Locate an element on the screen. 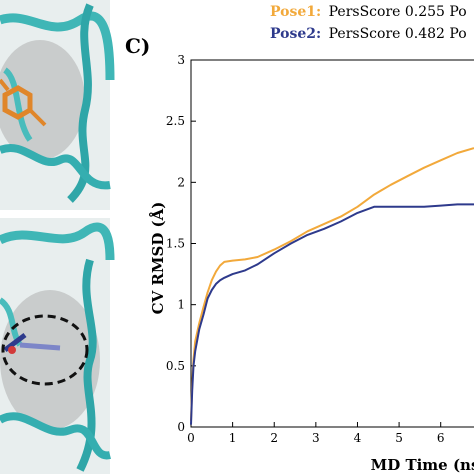  legend-pose1-prefix: Pose1: is located at coordinates (295, 12).